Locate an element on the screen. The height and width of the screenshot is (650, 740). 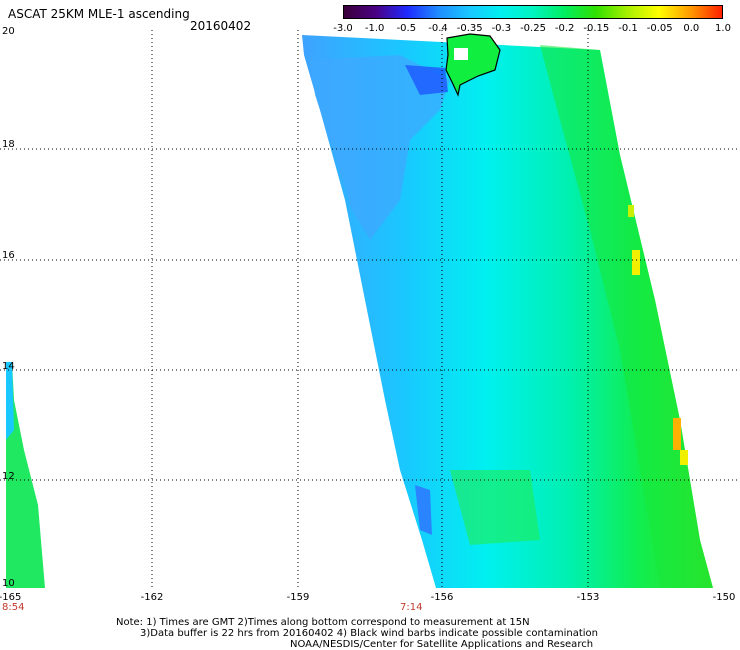
lon-label-159: -159 is located at coordinates (298, 597).